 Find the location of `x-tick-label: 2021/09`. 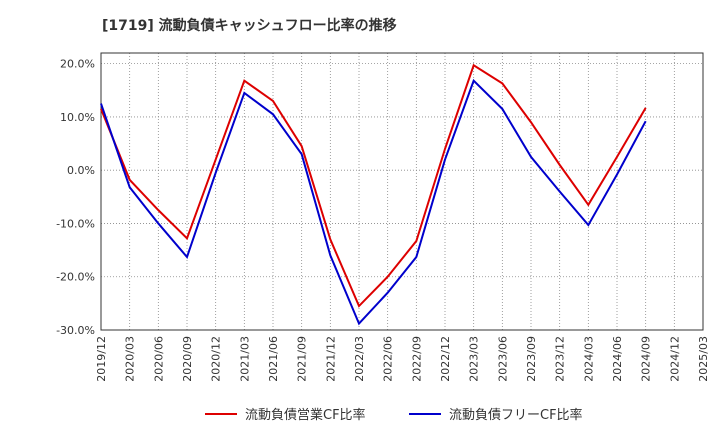

x-tick-label: 2021/09 is located at coordinates (302, 359).